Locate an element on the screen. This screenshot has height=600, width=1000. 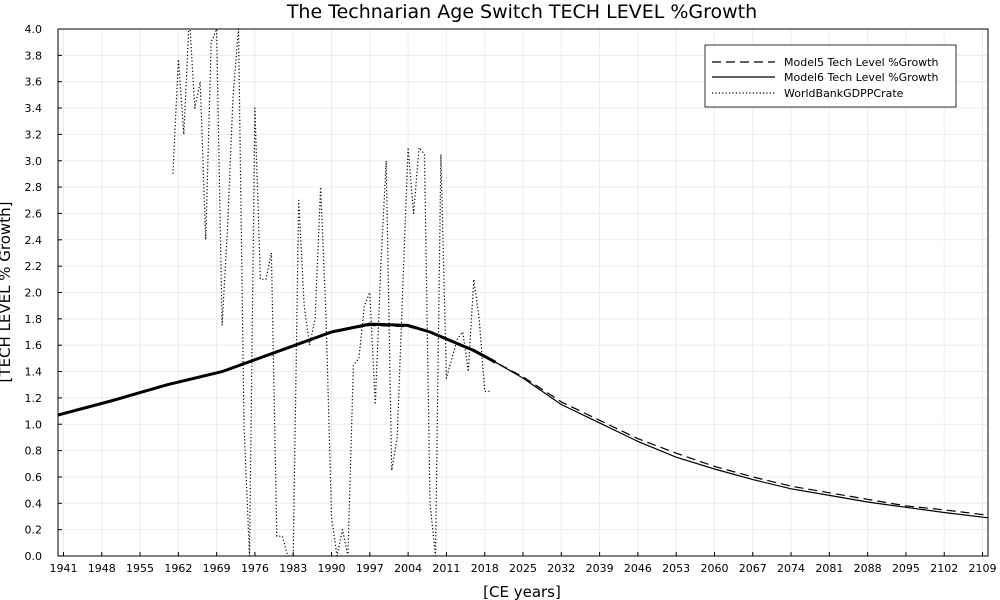
x-tick-label: 1976 is located at coordinates (255, 568).